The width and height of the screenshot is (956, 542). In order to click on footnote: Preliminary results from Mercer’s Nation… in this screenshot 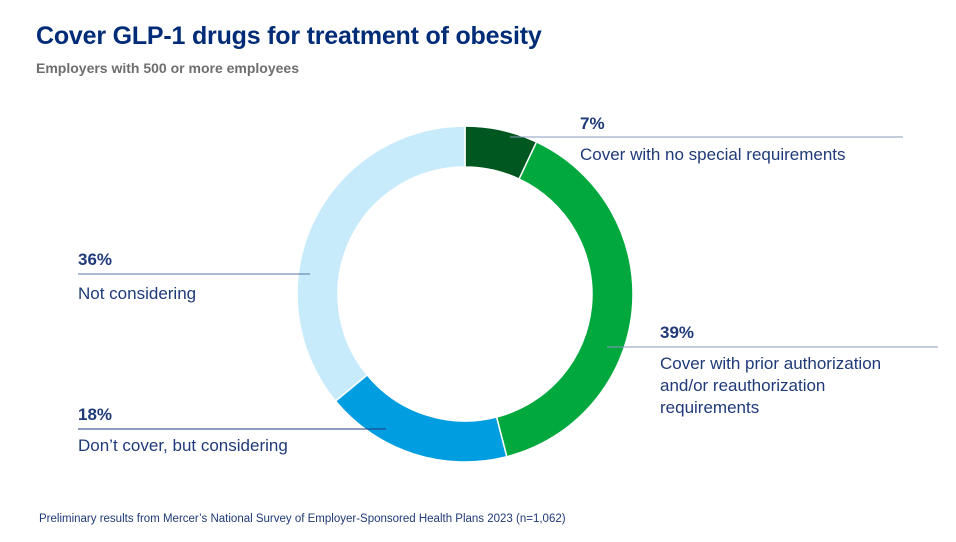, I will do `click(302, 519)`.